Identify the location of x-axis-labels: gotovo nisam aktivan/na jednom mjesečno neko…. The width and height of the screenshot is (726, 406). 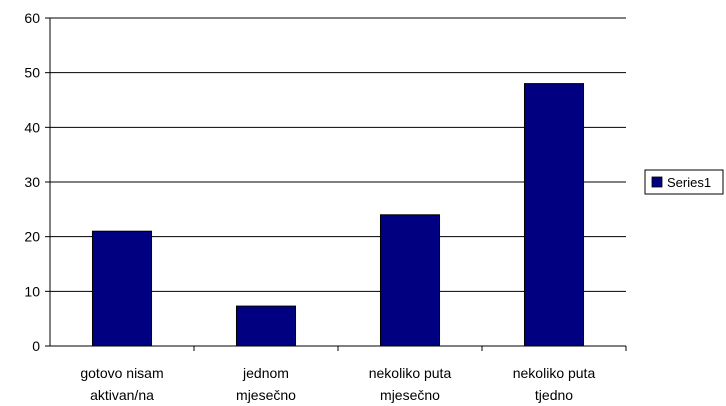
(353, 374).